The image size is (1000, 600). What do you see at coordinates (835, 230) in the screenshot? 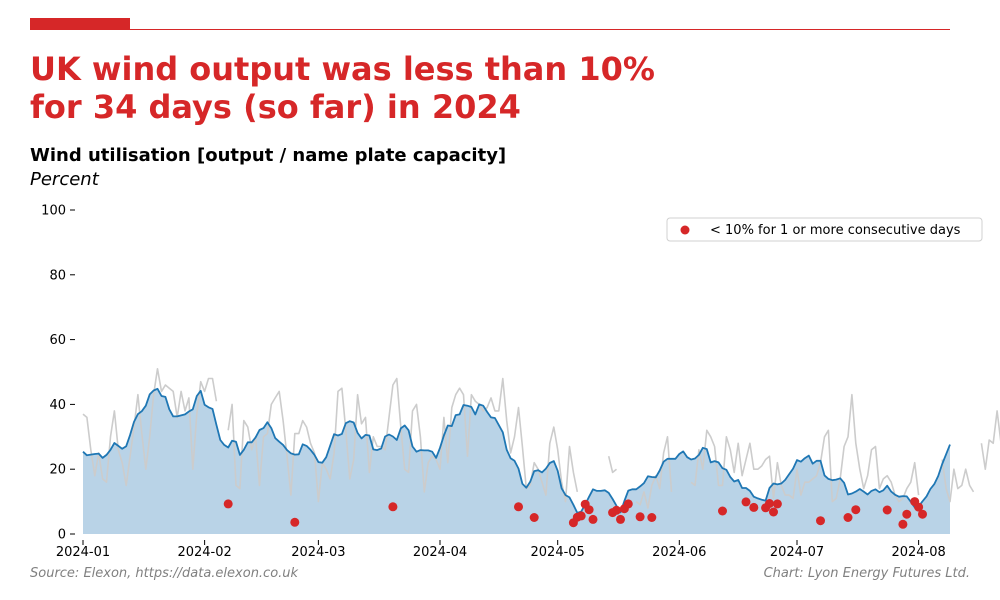
I see `legend-label: < 10% for 1 or more consecutive days` at bounding box center [835, 230].